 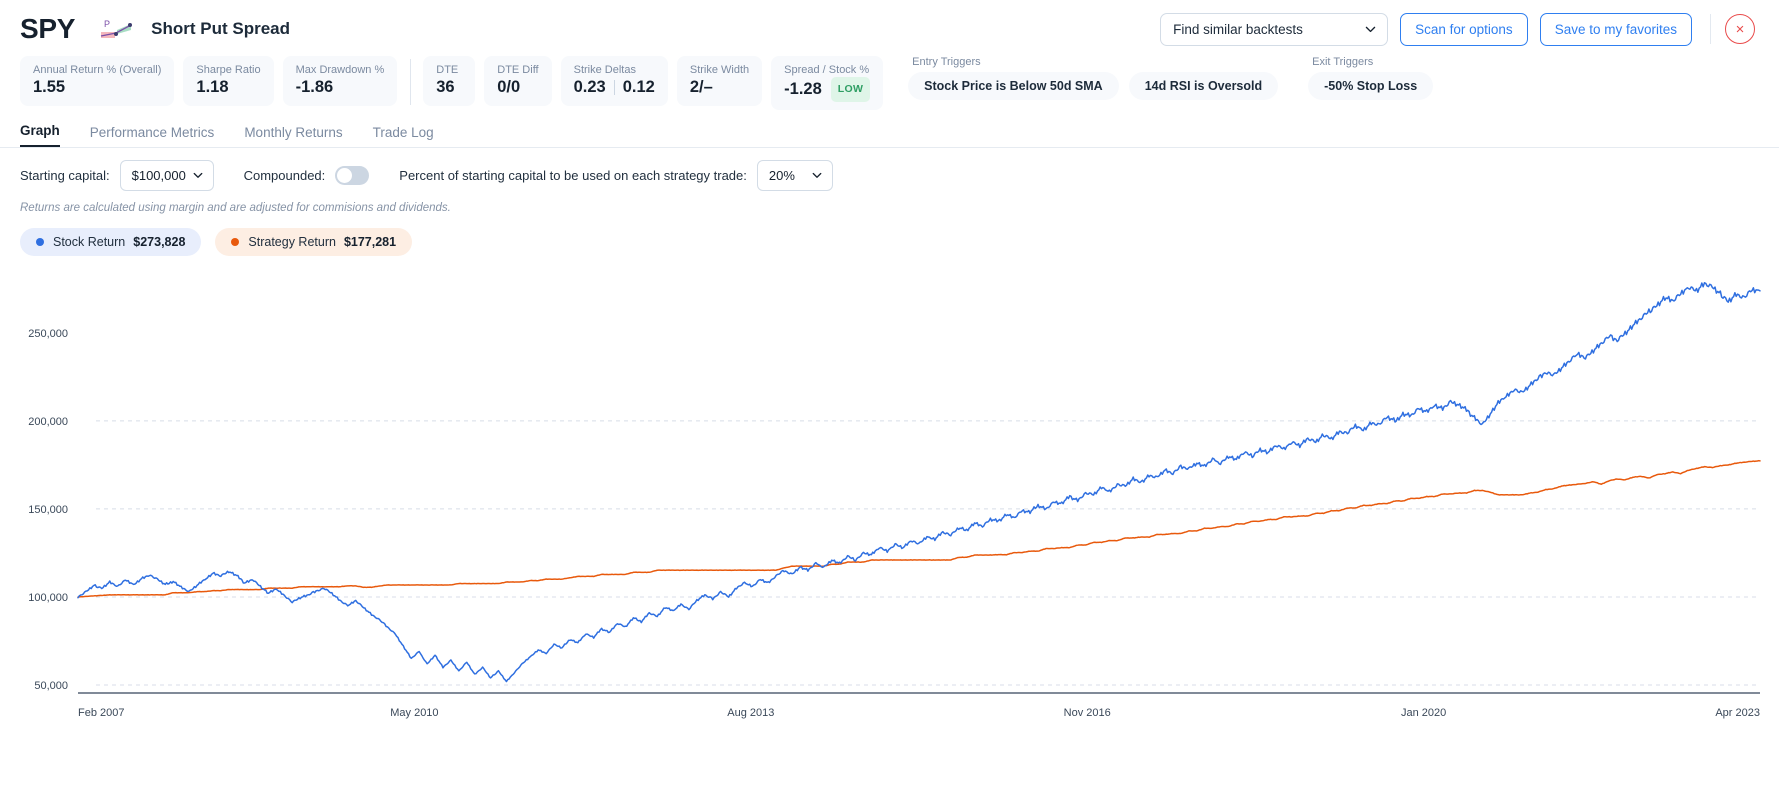 What do you see at coordinates (48, 334) in the screenshot?
I see `y-axis-tick-label: 250,000` at bounding box center [48, 334].